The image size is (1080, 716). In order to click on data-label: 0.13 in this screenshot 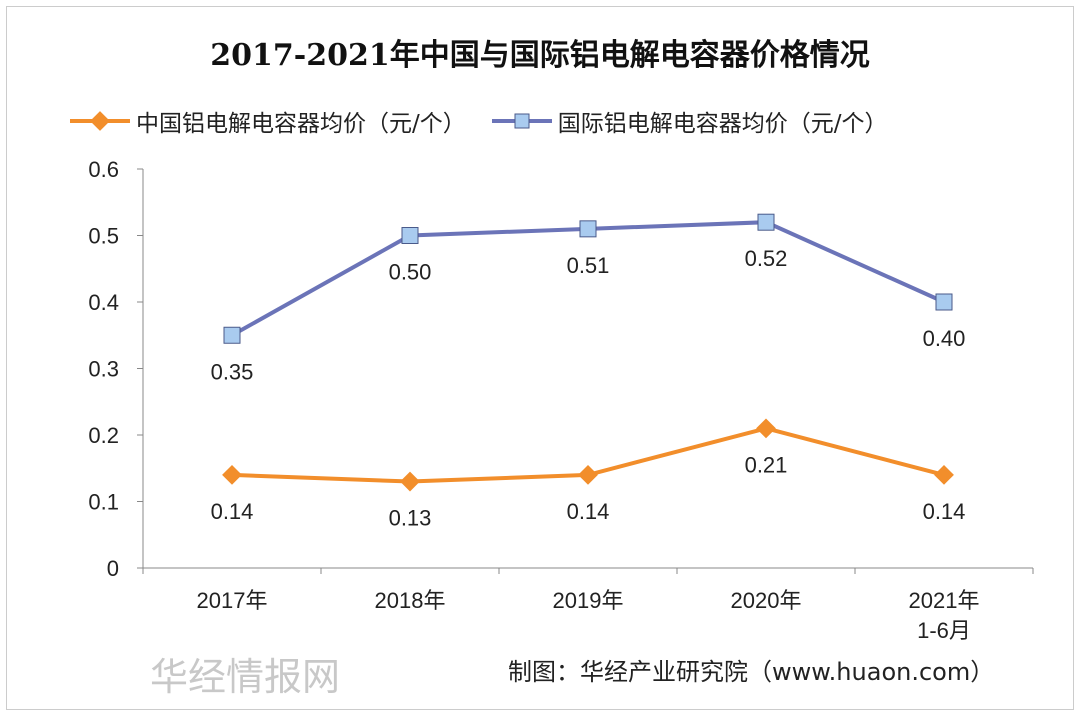, I will do `click(410, 518)`.